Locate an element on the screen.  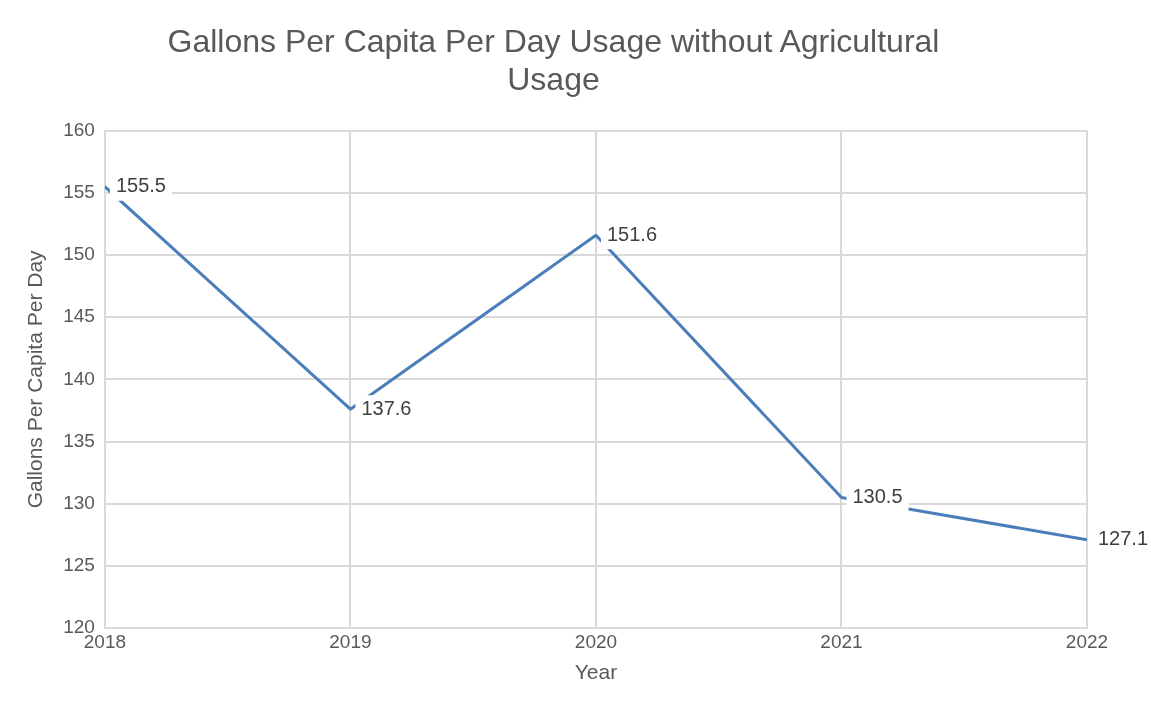
x-tick-label: 2019 is located at coordinates (350, 641).